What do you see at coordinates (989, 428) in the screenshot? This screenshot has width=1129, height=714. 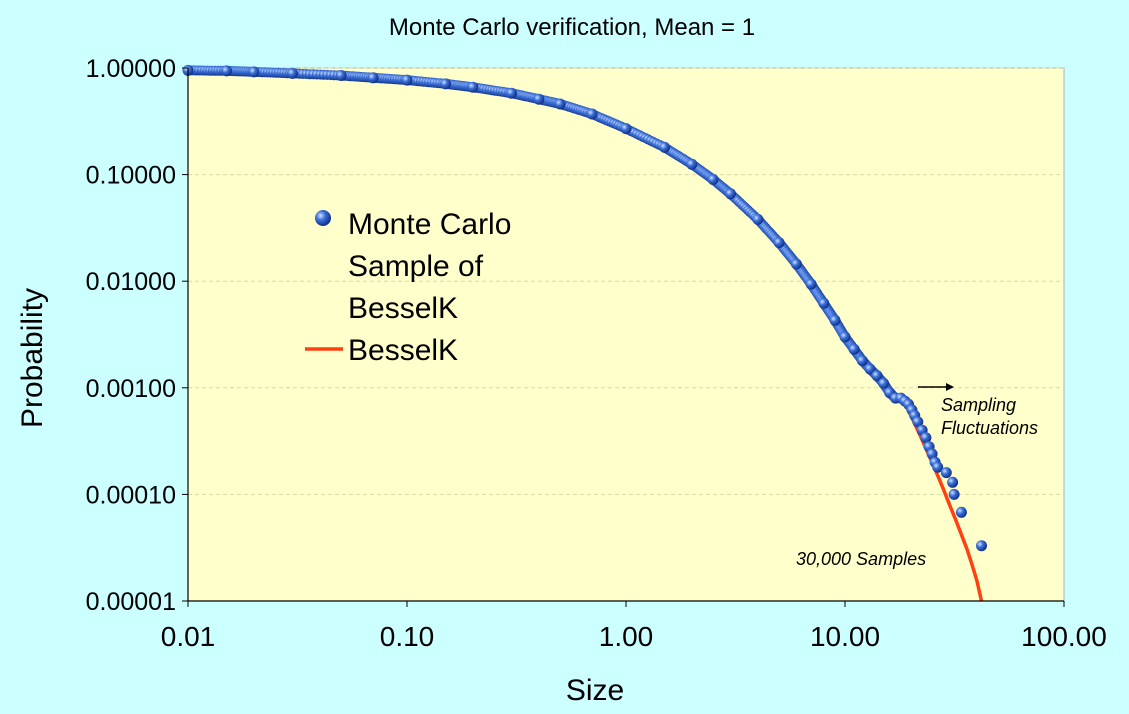 I see `annotation-sampling-fluctuations: Fluctuations` at bounding box center [989, 428].